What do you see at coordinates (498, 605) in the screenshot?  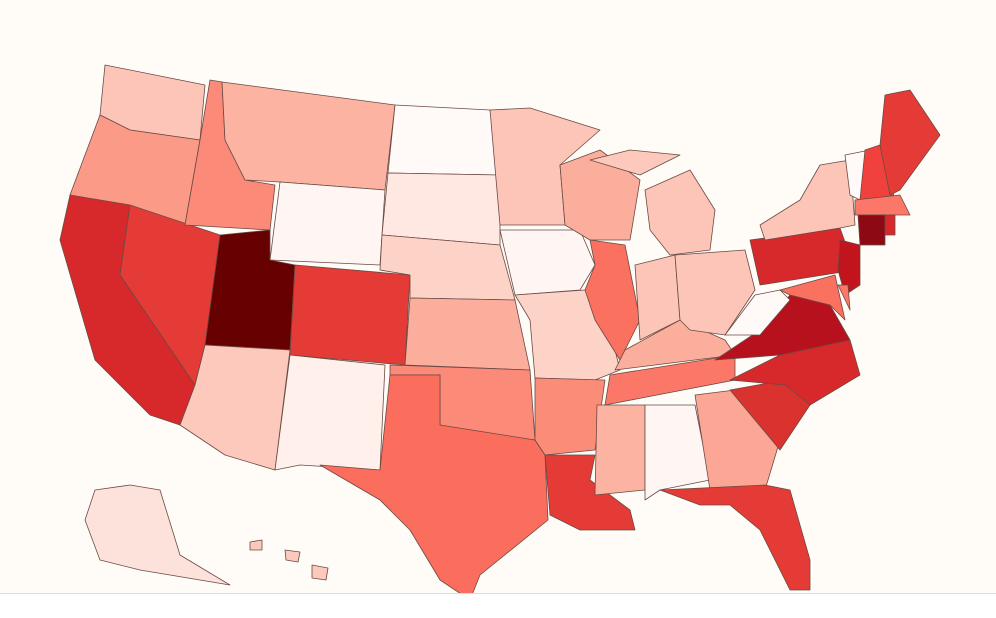 I see `footer-bar` at bounding box center [498, 605].